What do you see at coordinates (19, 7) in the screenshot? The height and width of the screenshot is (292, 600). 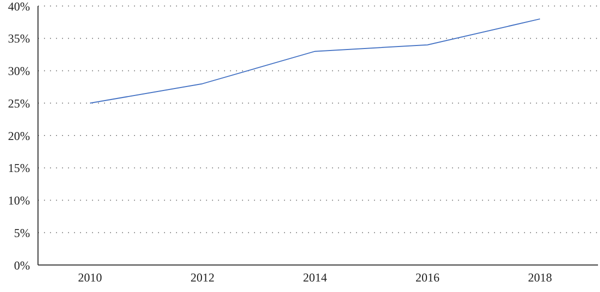 I see `y-tick-label: 40%` at bounding box center [19, 7].